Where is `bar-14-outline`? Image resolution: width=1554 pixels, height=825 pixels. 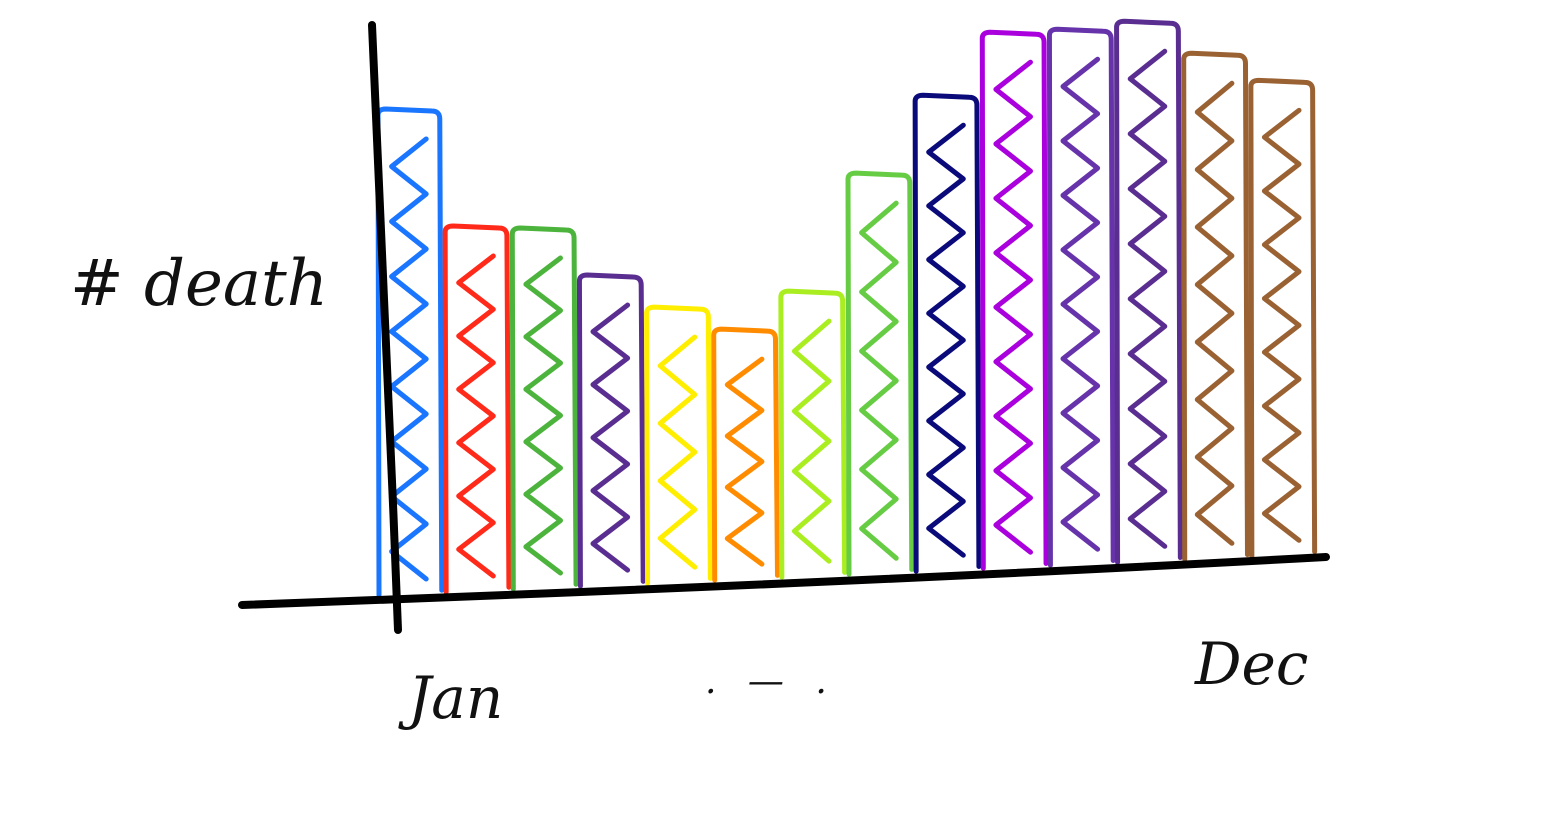
bar-14-outline is located at coordinates (1283, 318).